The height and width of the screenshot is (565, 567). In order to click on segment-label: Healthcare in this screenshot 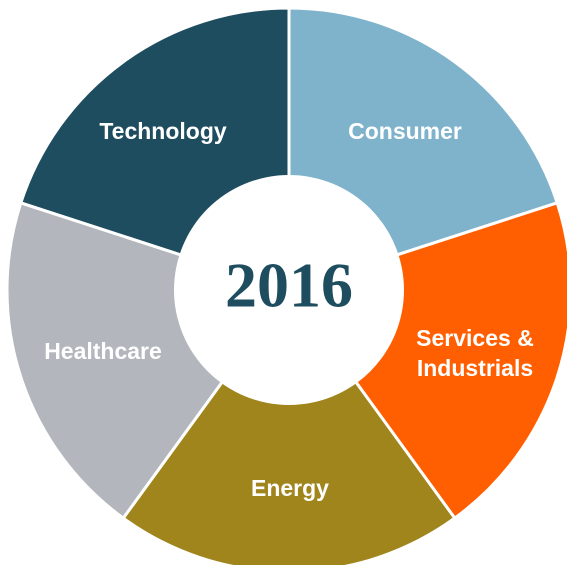, I will do `click(103, 351)`.